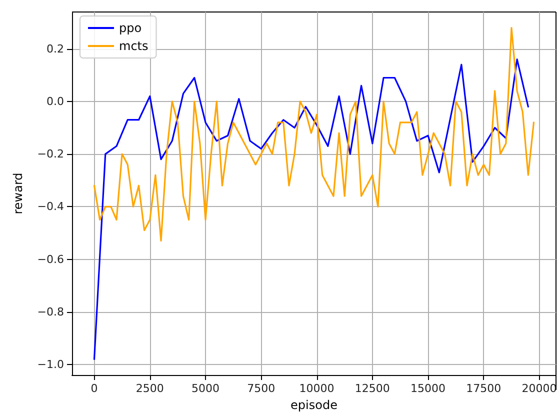 This screenshot has width=560, height=416. Describe the element at coordinates (314, 405) in the screenshot. I see `x-axis-title: episode` at that location.